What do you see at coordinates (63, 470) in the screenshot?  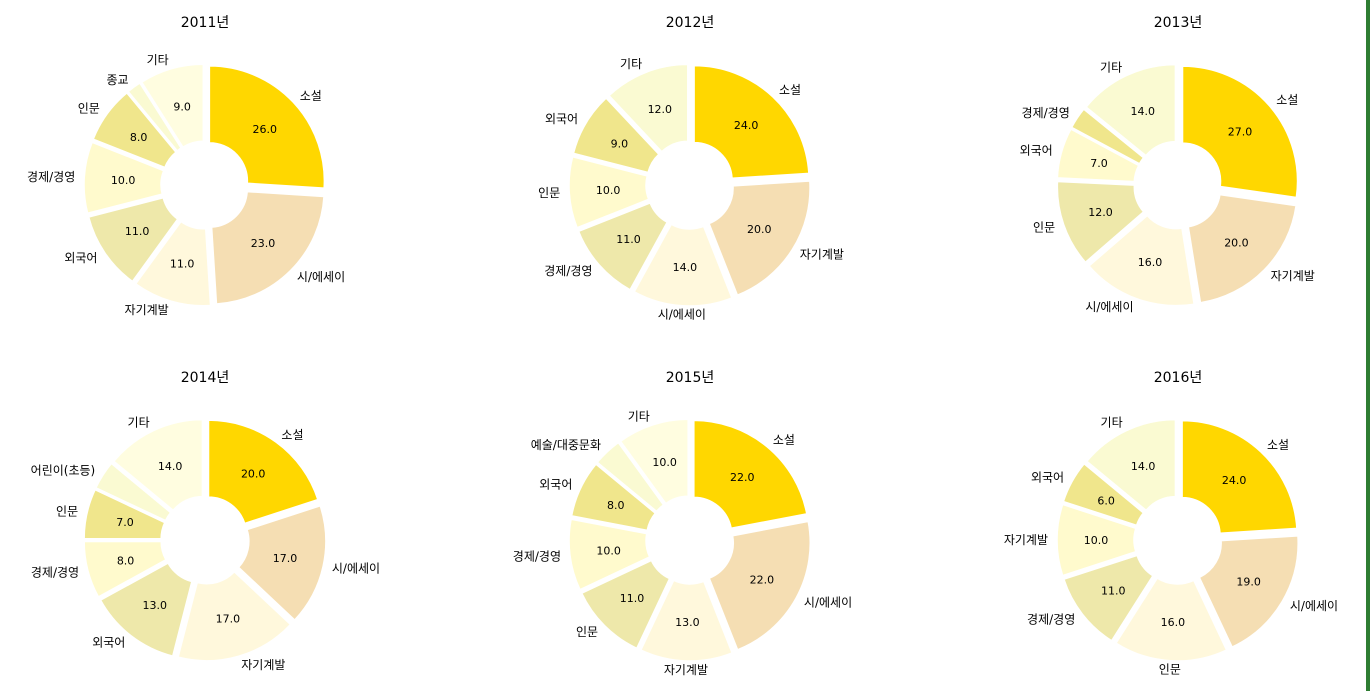 I see `slice-category-label: 어린이(초등)` at bounding box center [63, 470].